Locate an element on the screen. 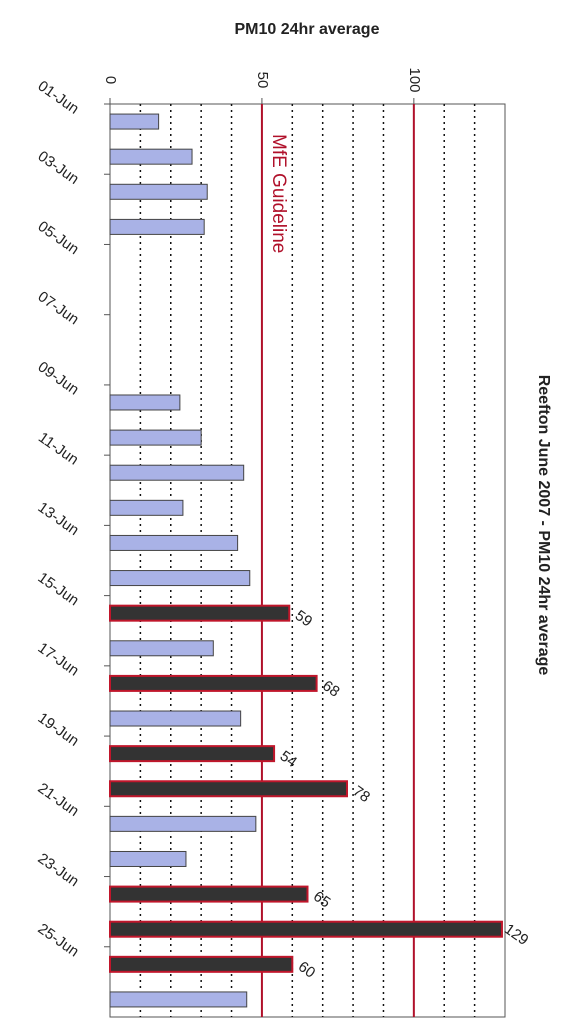  data-label: 65 is located at coordinates (321, 899).